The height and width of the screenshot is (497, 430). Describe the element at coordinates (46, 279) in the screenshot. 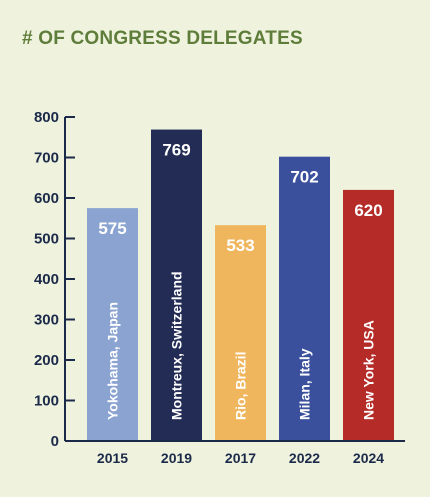

I see `y-tick-label: 400` at that location.